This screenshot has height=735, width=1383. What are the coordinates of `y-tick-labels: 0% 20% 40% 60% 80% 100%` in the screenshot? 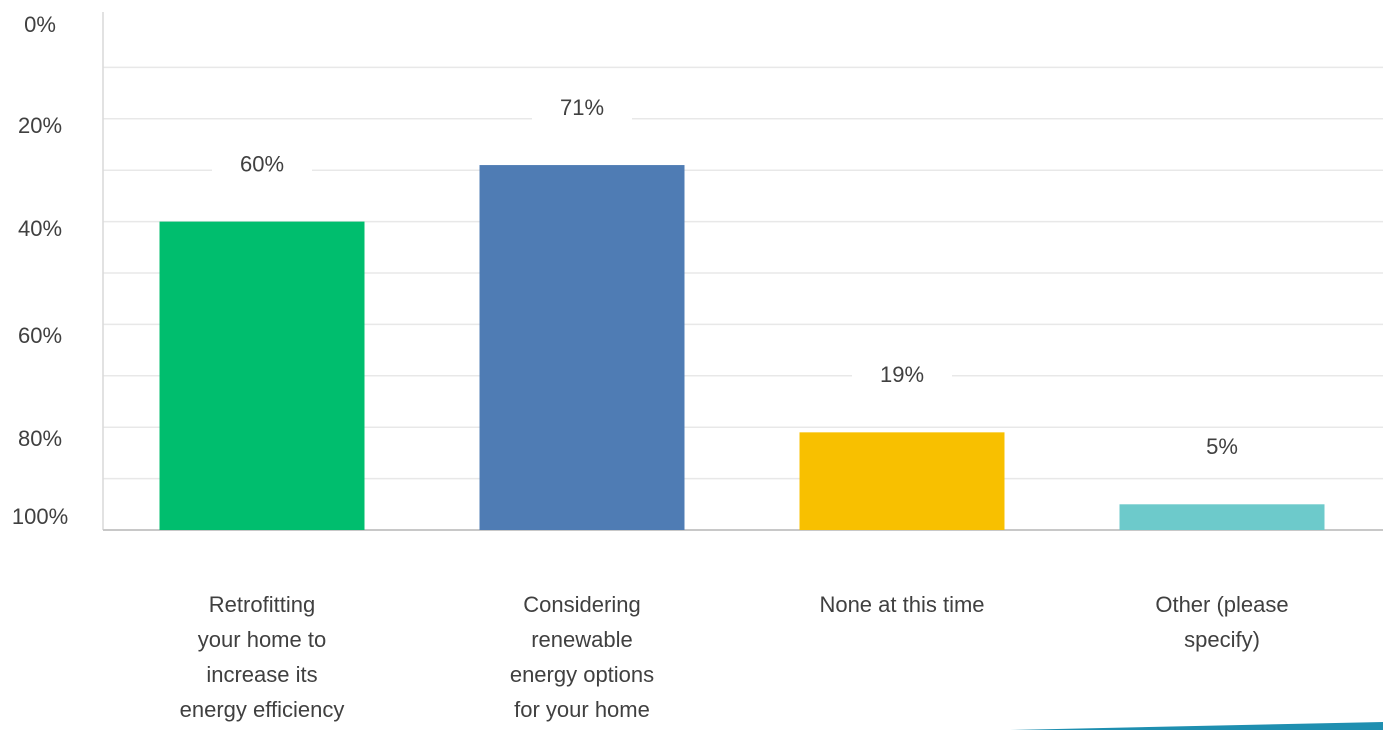 It's located at (40, 270).